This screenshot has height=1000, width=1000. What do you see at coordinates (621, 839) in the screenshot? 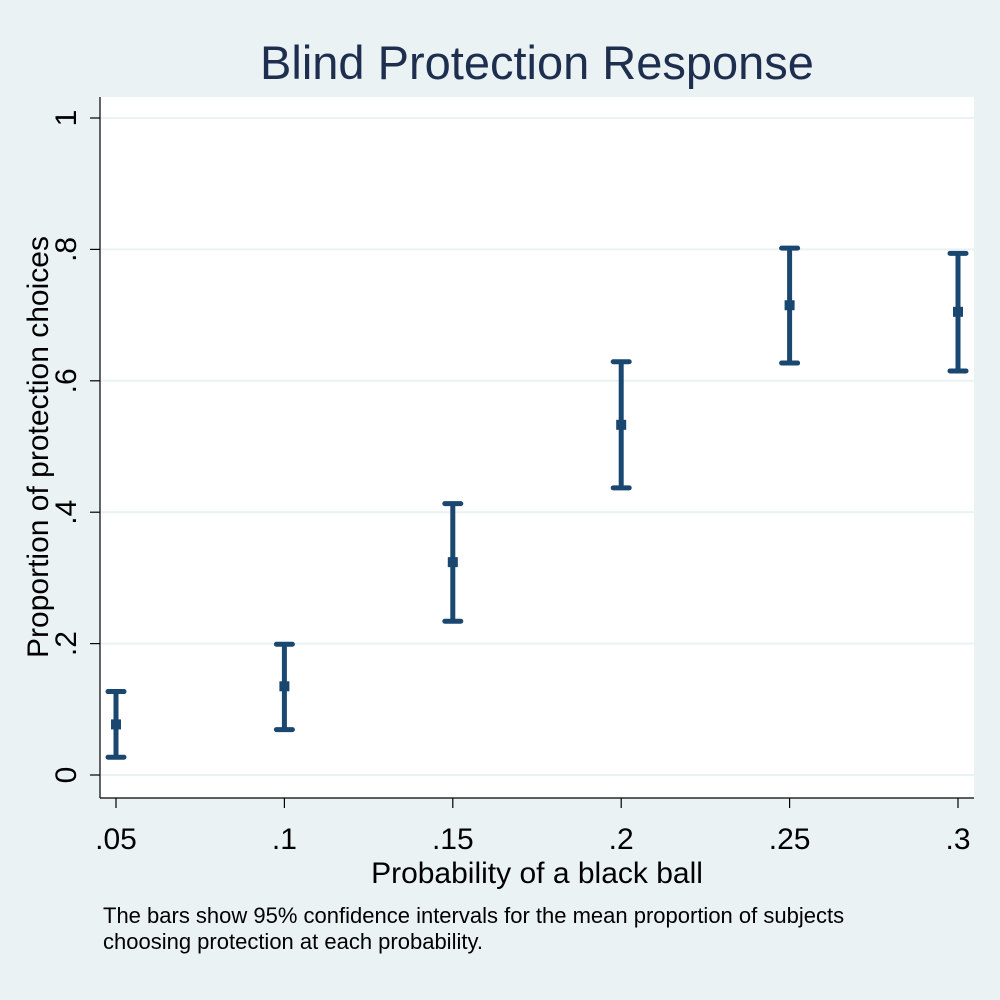
I see `x-tick-label: .2` at bounding box center [621, 839].